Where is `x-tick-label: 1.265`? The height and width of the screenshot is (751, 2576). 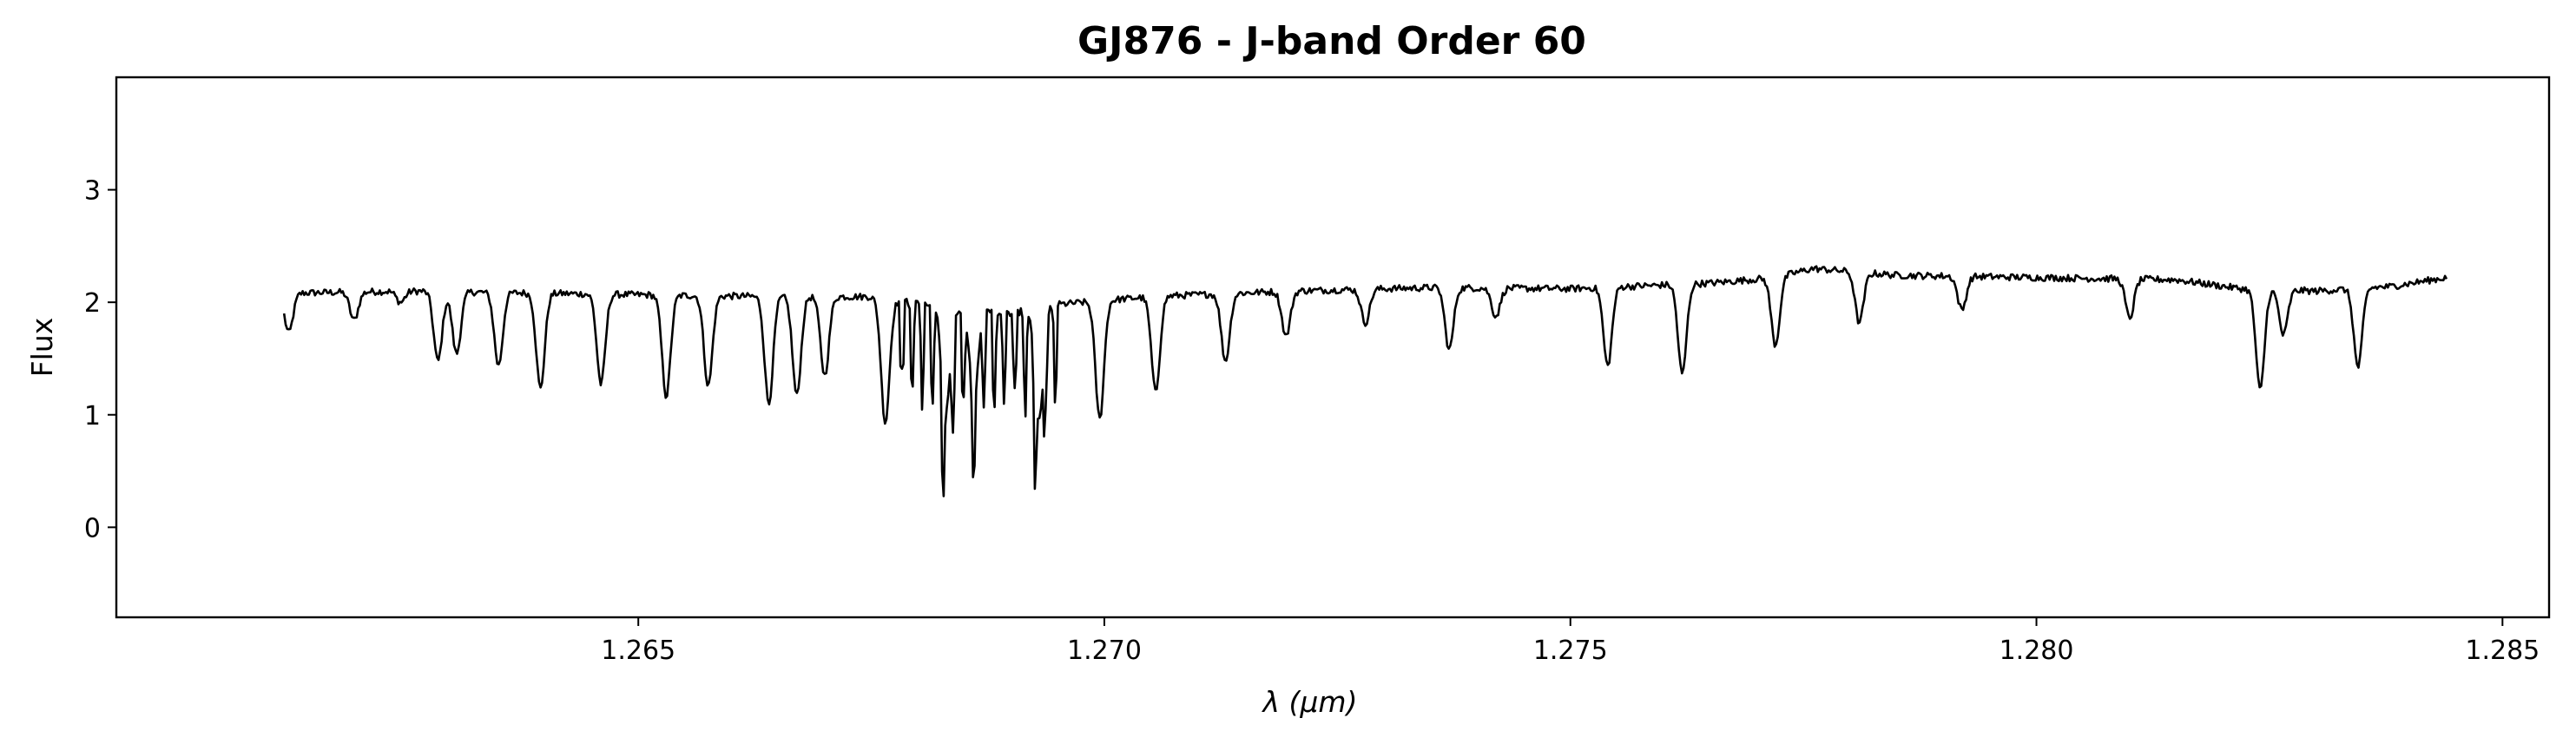
x-tick-label: 1.265 is located at coordinates (638, 651).